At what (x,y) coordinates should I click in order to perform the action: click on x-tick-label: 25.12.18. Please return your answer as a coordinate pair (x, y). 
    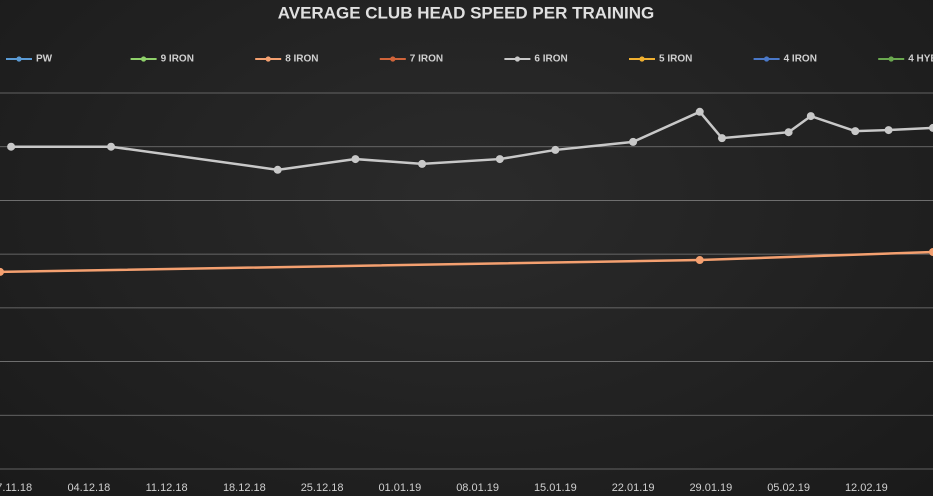
    Looking at the image, I should click on (322, 488).